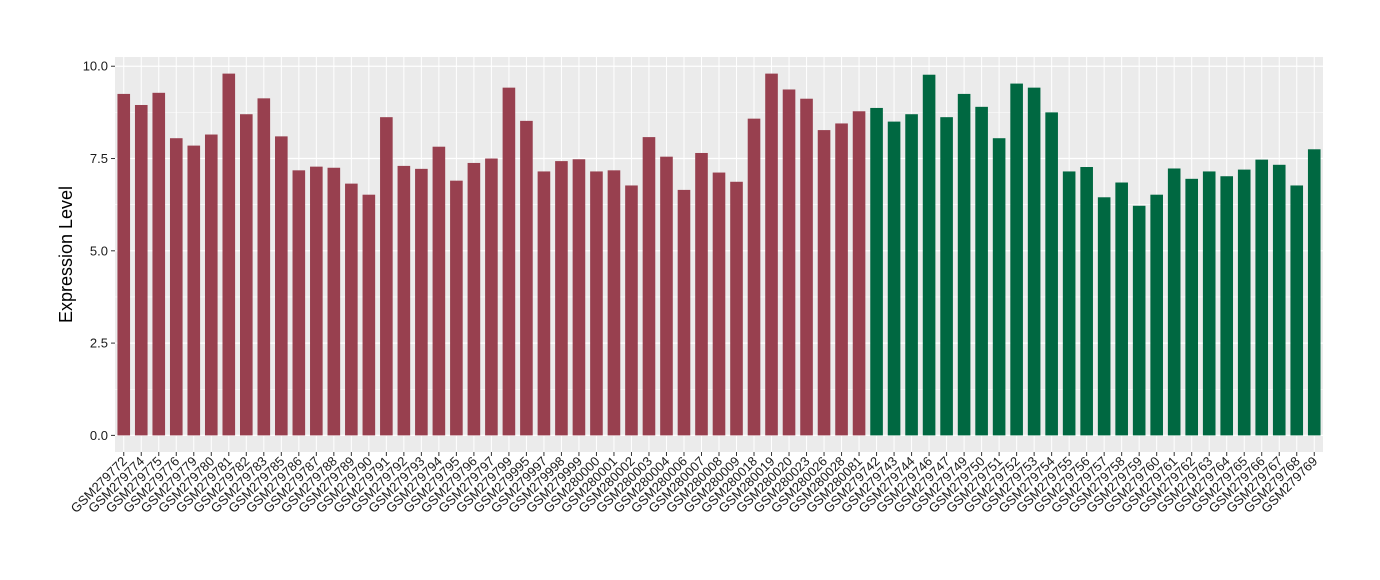  I want to click on bar-GSM279755, so click(1069, 303).